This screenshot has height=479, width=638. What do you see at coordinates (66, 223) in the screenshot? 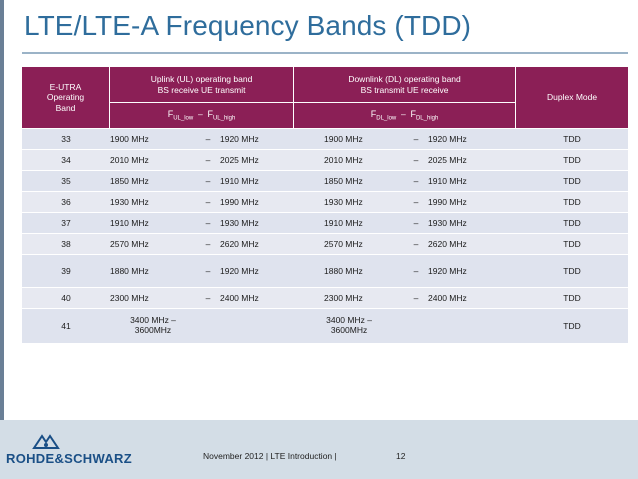
I see `band-number: 37` at bounding box center [66, 223].